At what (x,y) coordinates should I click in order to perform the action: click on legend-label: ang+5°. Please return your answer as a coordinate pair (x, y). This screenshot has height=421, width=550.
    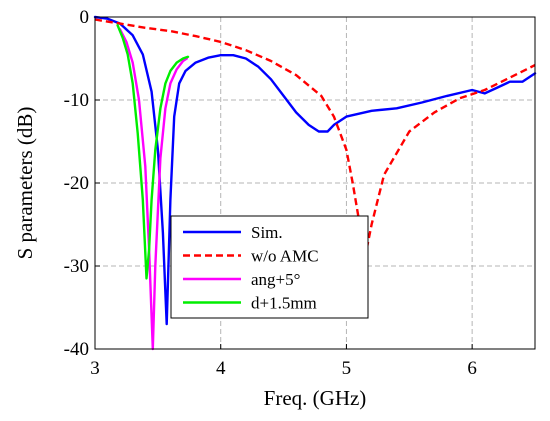
    Looking at the image, I should click on (275, 279).